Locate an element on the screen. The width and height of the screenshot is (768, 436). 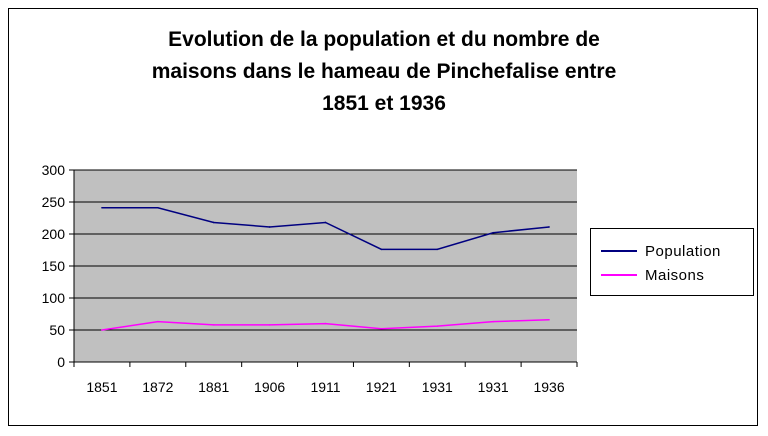
x-tick-label-1: 1872 is located at coordinates (157, 387).